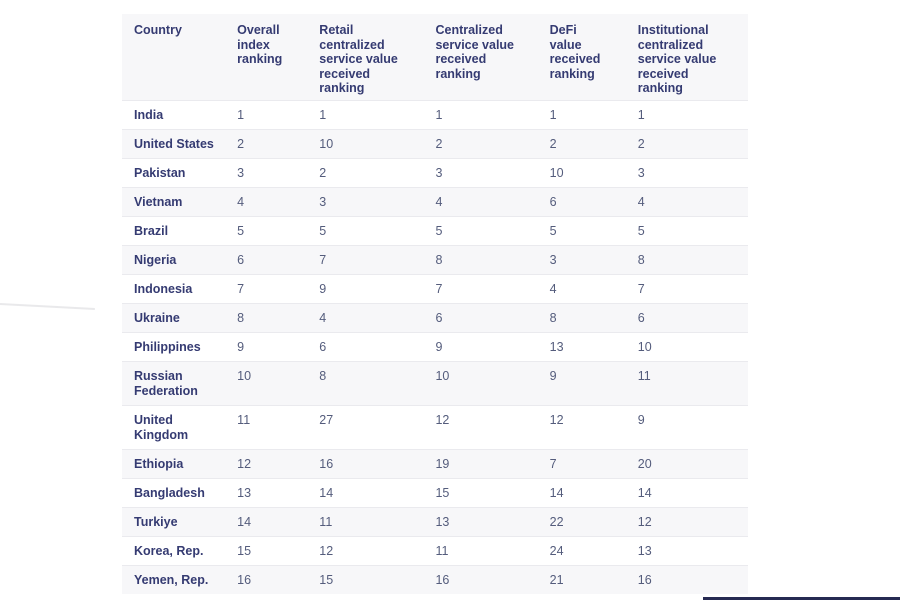 This screenshot has width=900, height=600. I want to click on country-cell: United Kingdom, so click(179, 426).